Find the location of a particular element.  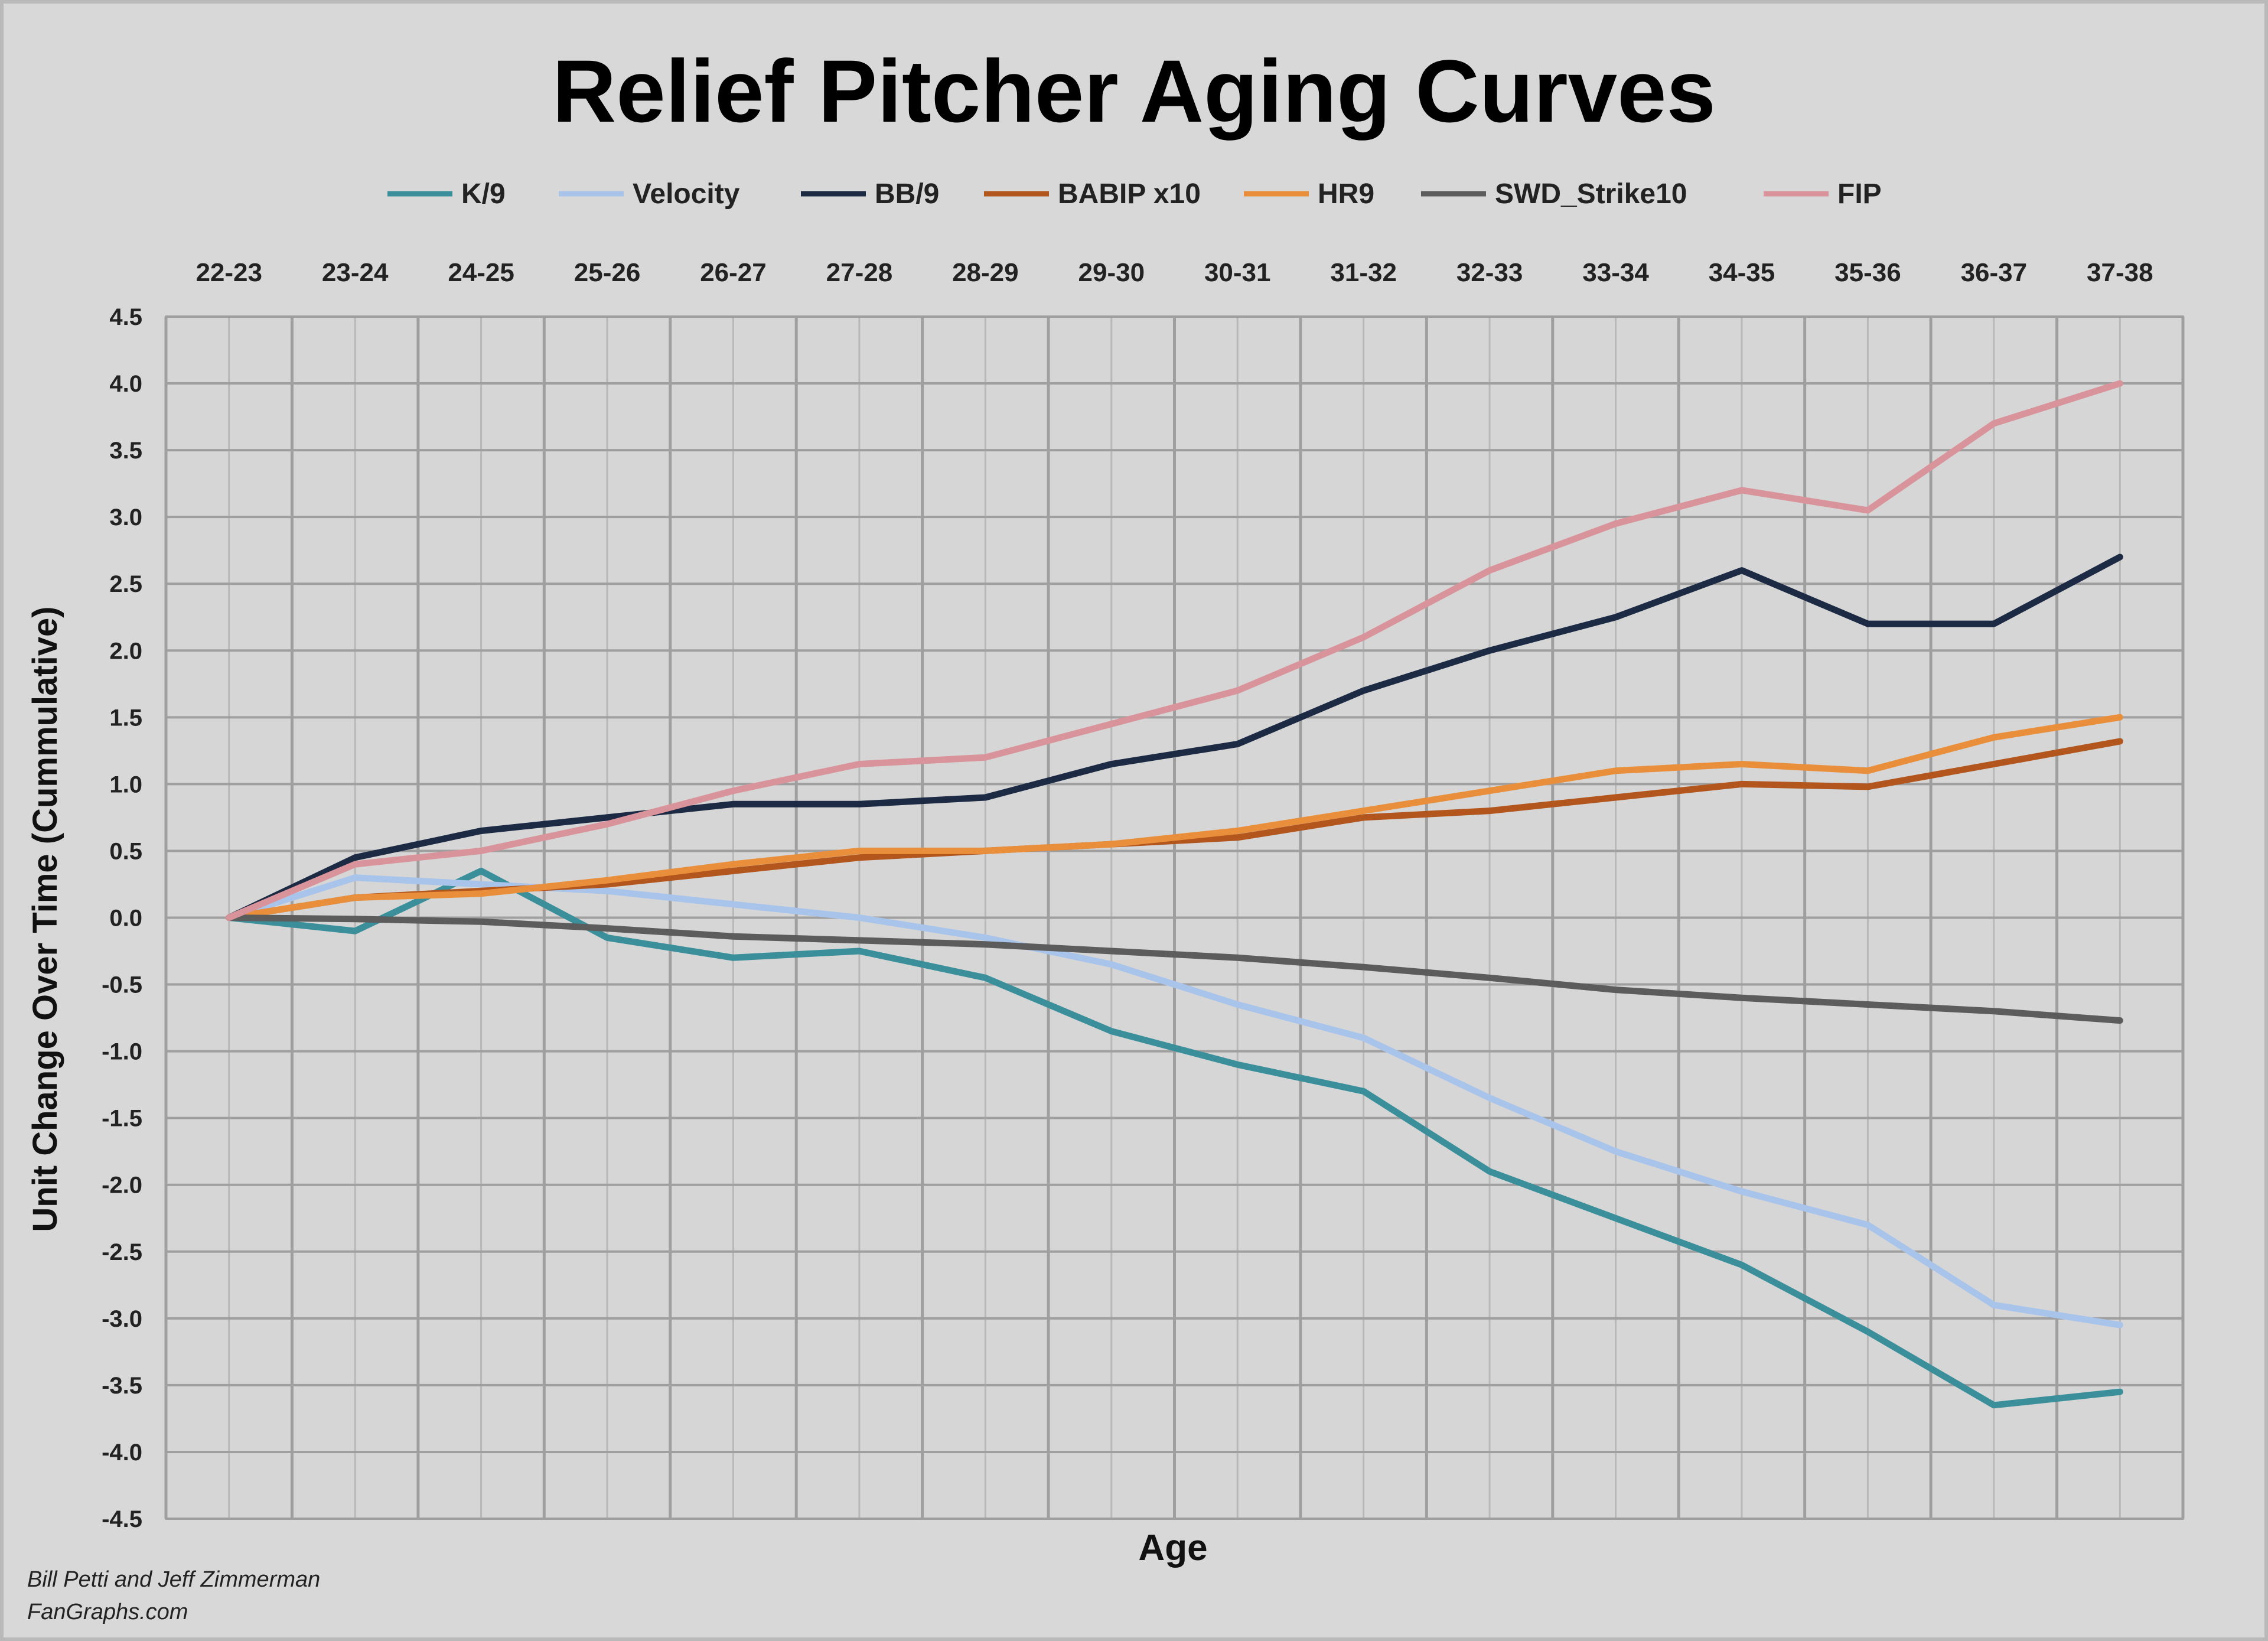

x-tick-label: 22-23 is located at coordinates (228, 272).